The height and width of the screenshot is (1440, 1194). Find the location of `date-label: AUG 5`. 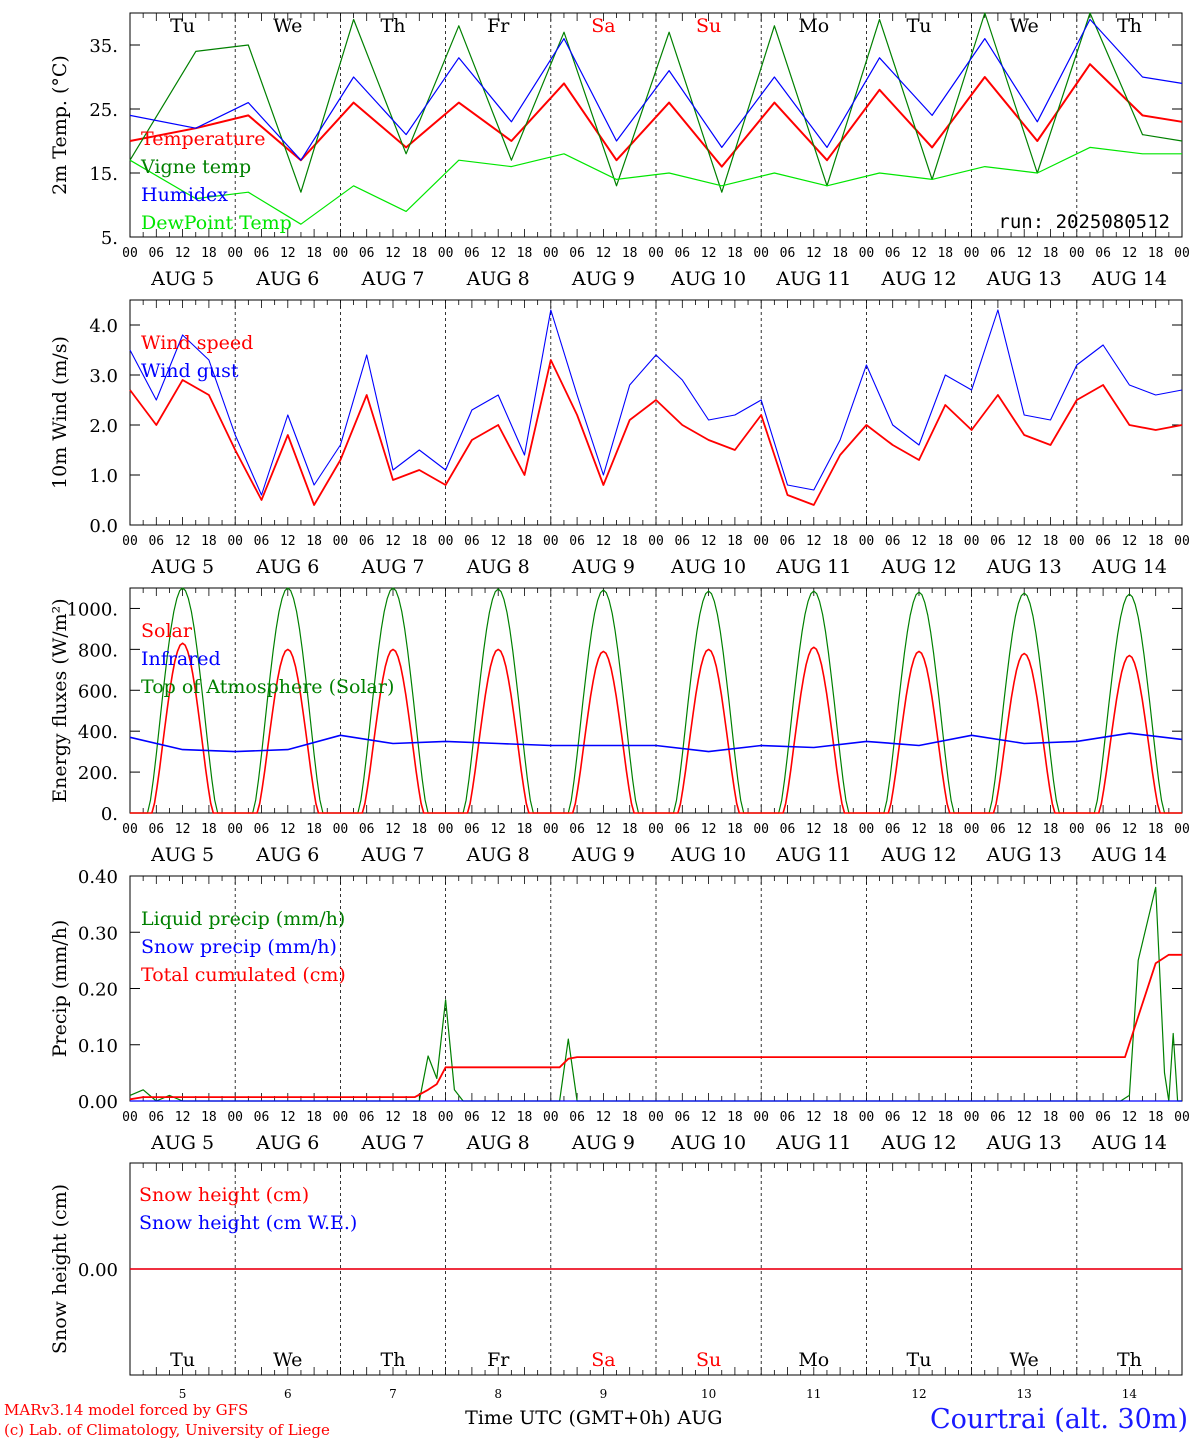

date-label: AUG 5 is located at coordinates (182, 567).